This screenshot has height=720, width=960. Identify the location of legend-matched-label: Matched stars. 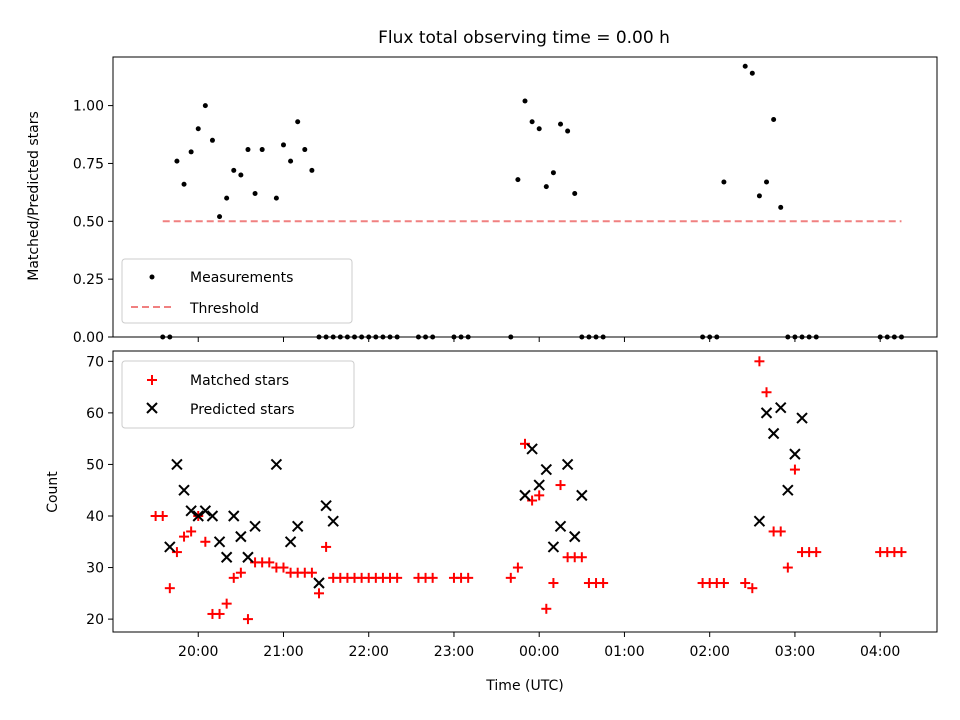
(239, 381).